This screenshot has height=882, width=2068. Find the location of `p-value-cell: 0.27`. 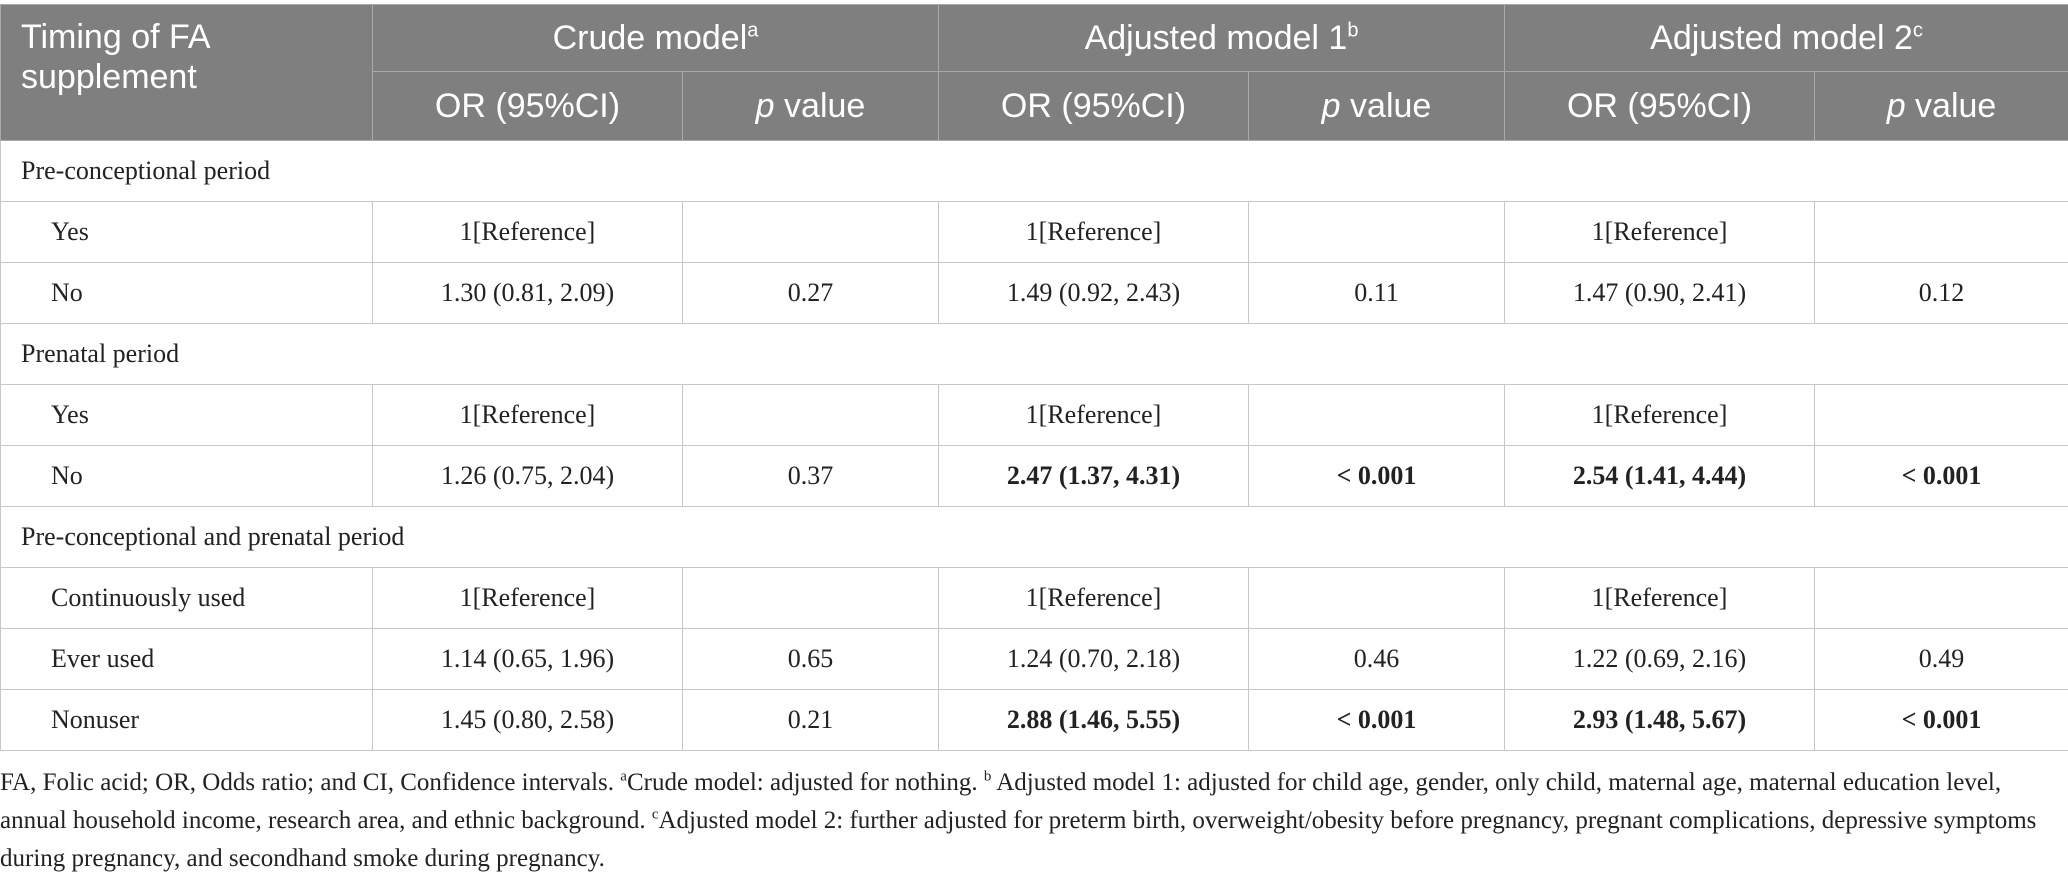

p-value-cell: 0.27 is located at coordinates (810, 293).